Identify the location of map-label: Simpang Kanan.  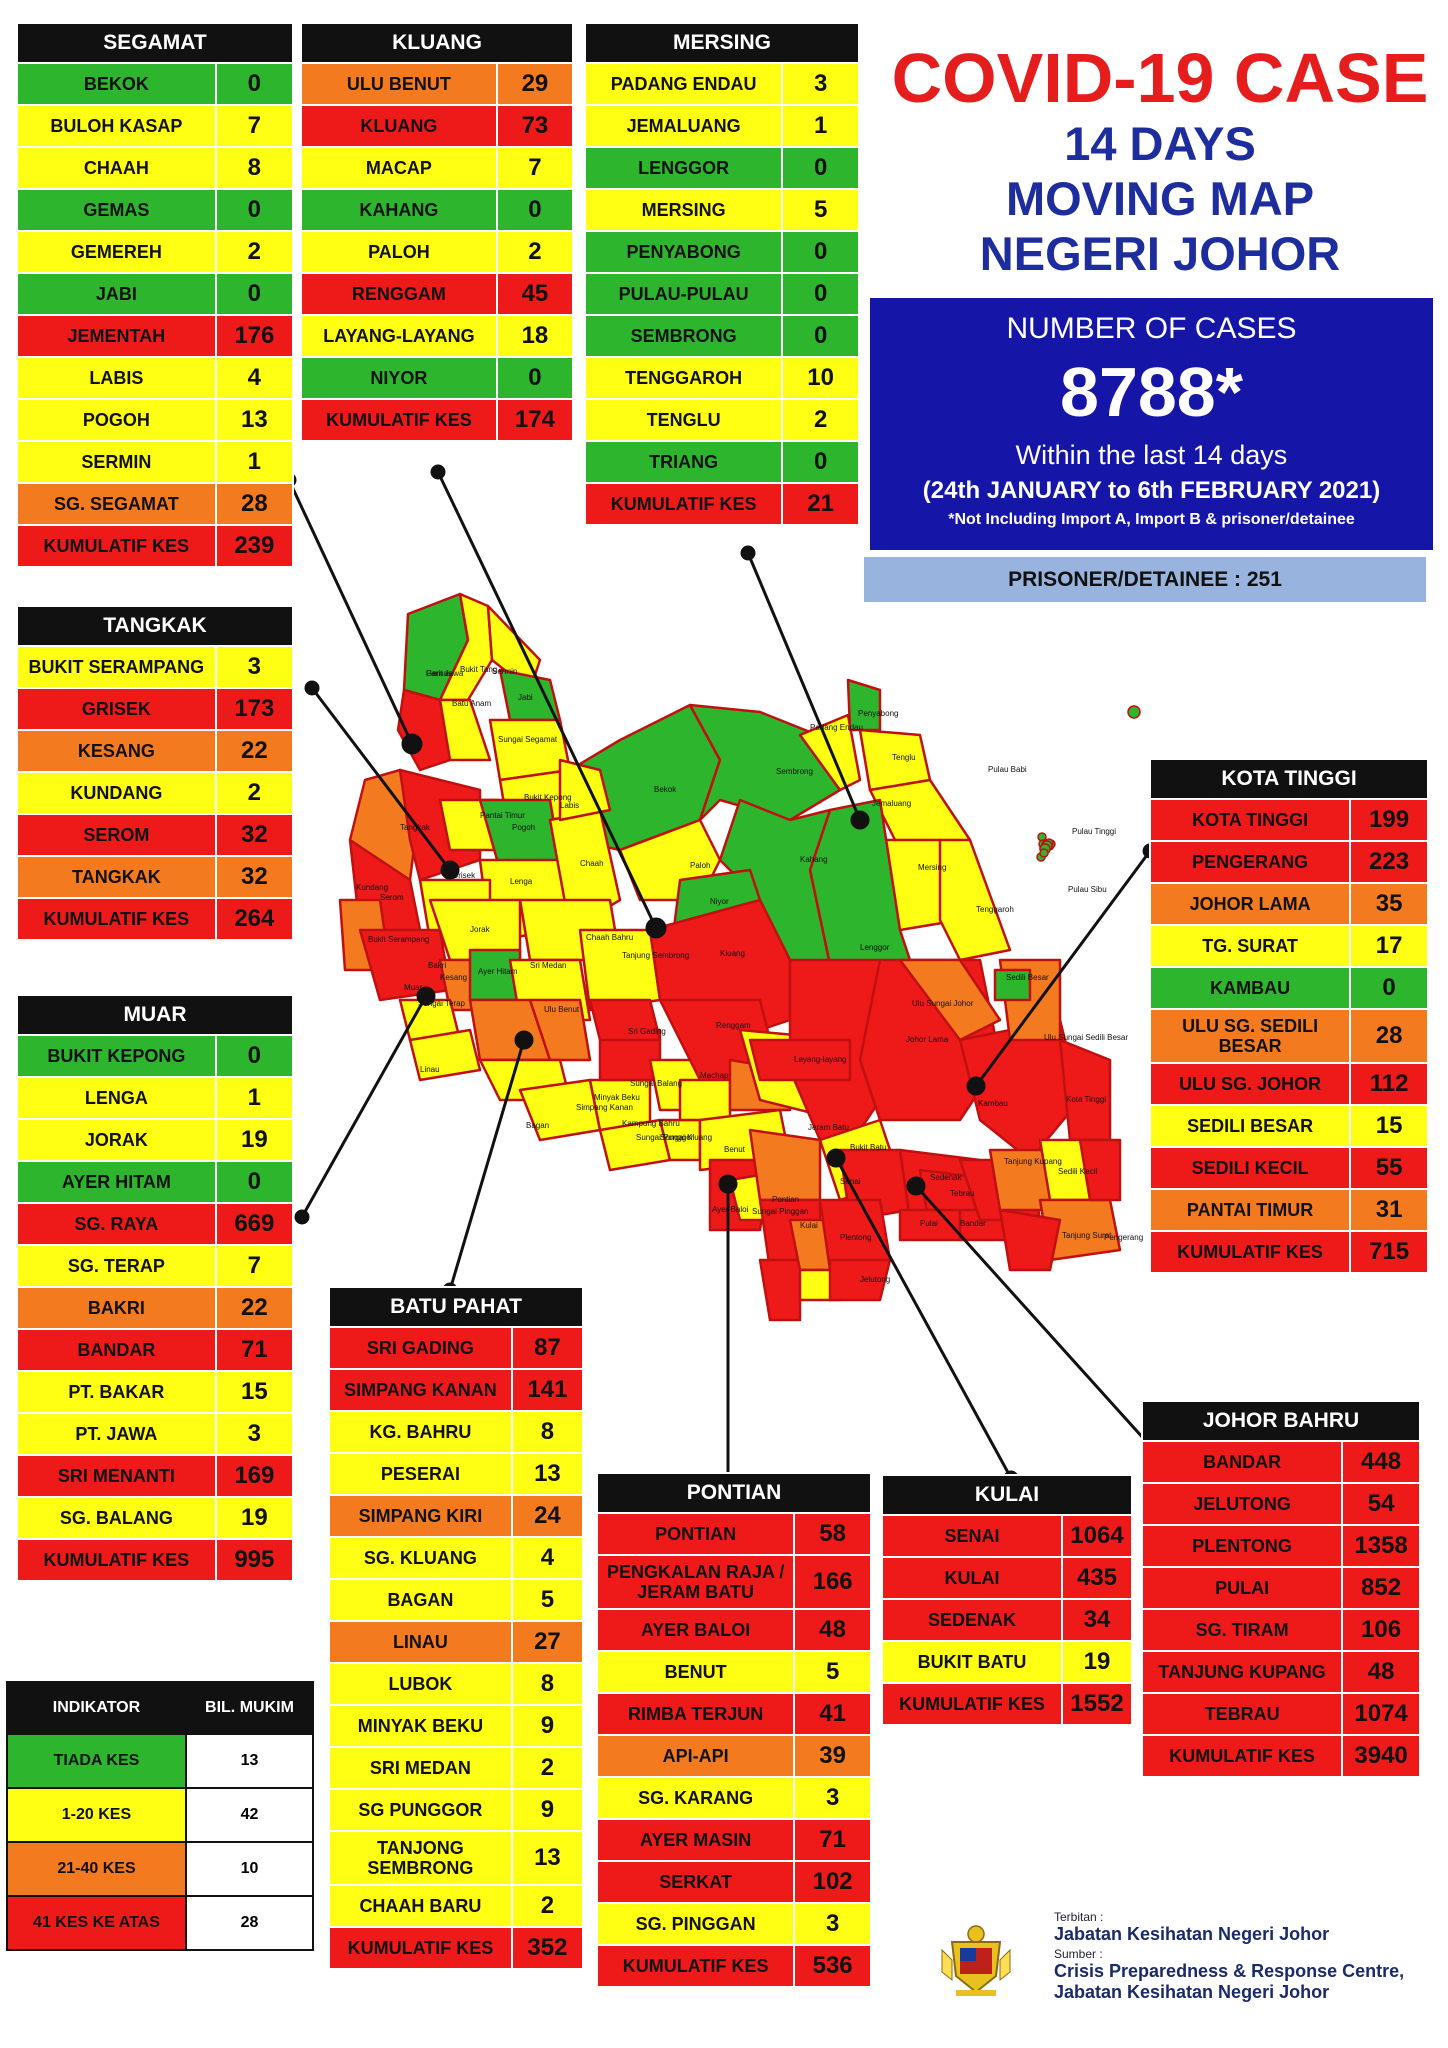
(604, 1107).